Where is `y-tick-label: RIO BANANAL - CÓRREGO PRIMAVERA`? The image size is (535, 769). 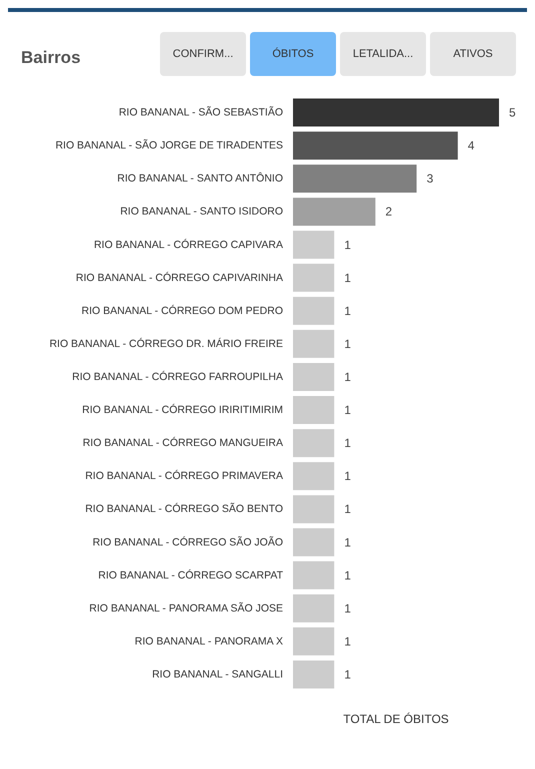 y-tick-label: RIO BANANAL - CÓRREGO PRIMAVERA is located at coordinates (184, 475).